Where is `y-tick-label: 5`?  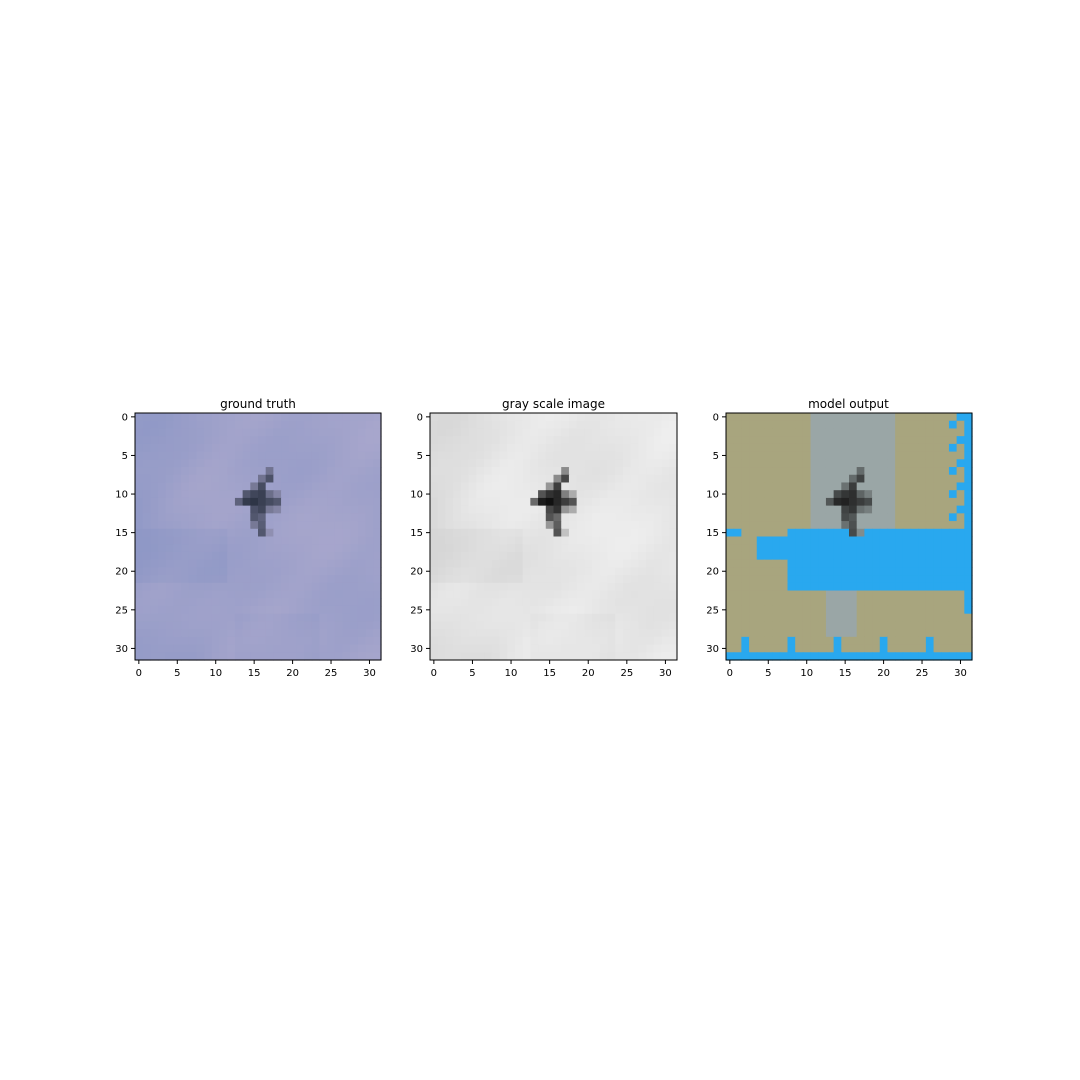 y-tick-label: 5 is located at coordinates (125, 456).